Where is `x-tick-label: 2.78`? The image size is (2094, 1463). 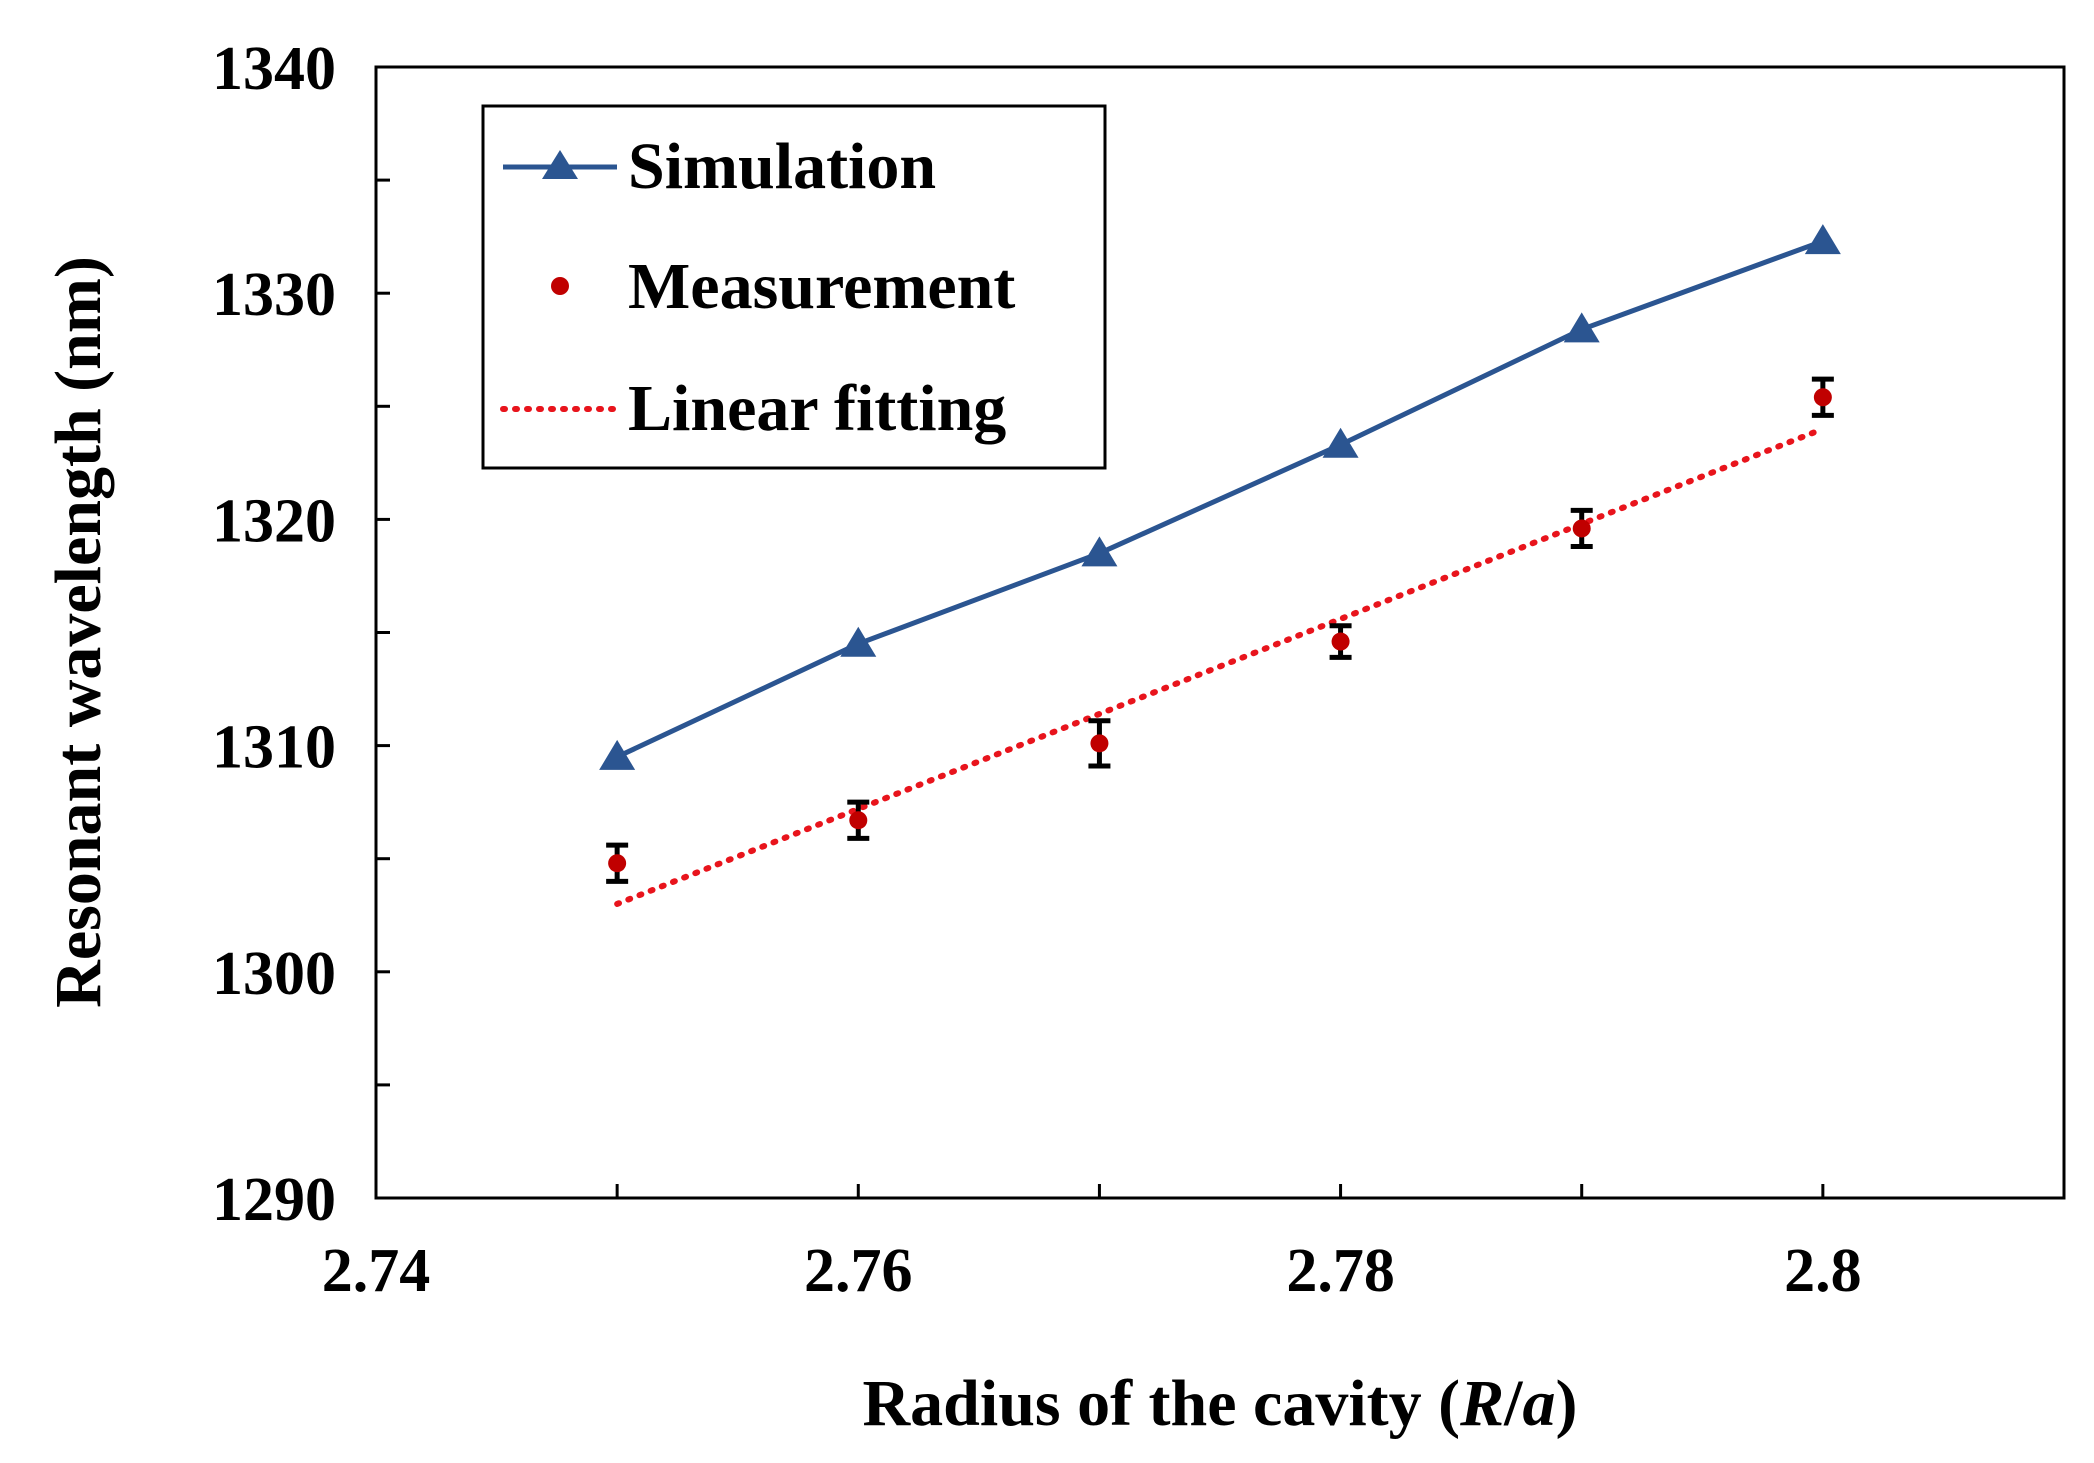
x-tick-label: 2.78 is located at coordinates (1340, 1271).